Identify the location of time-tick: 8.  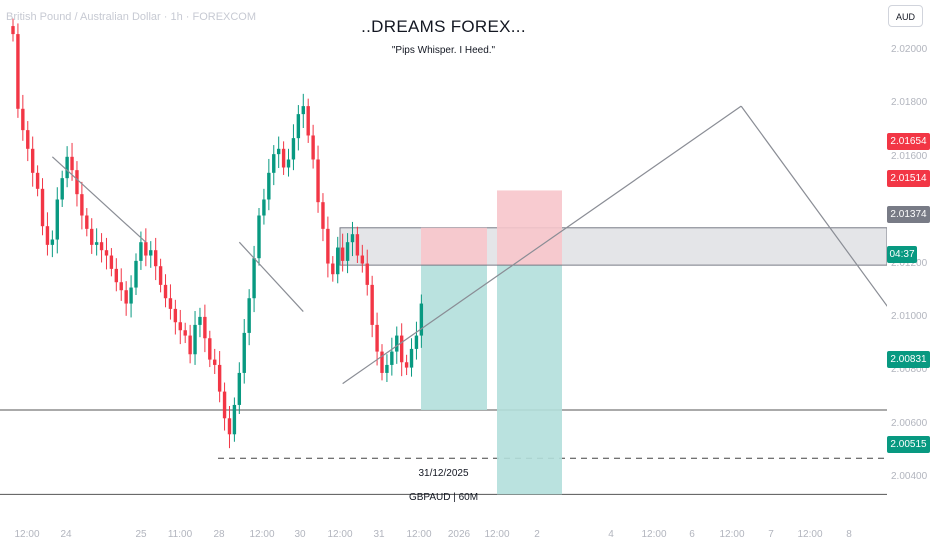
(849, 534).